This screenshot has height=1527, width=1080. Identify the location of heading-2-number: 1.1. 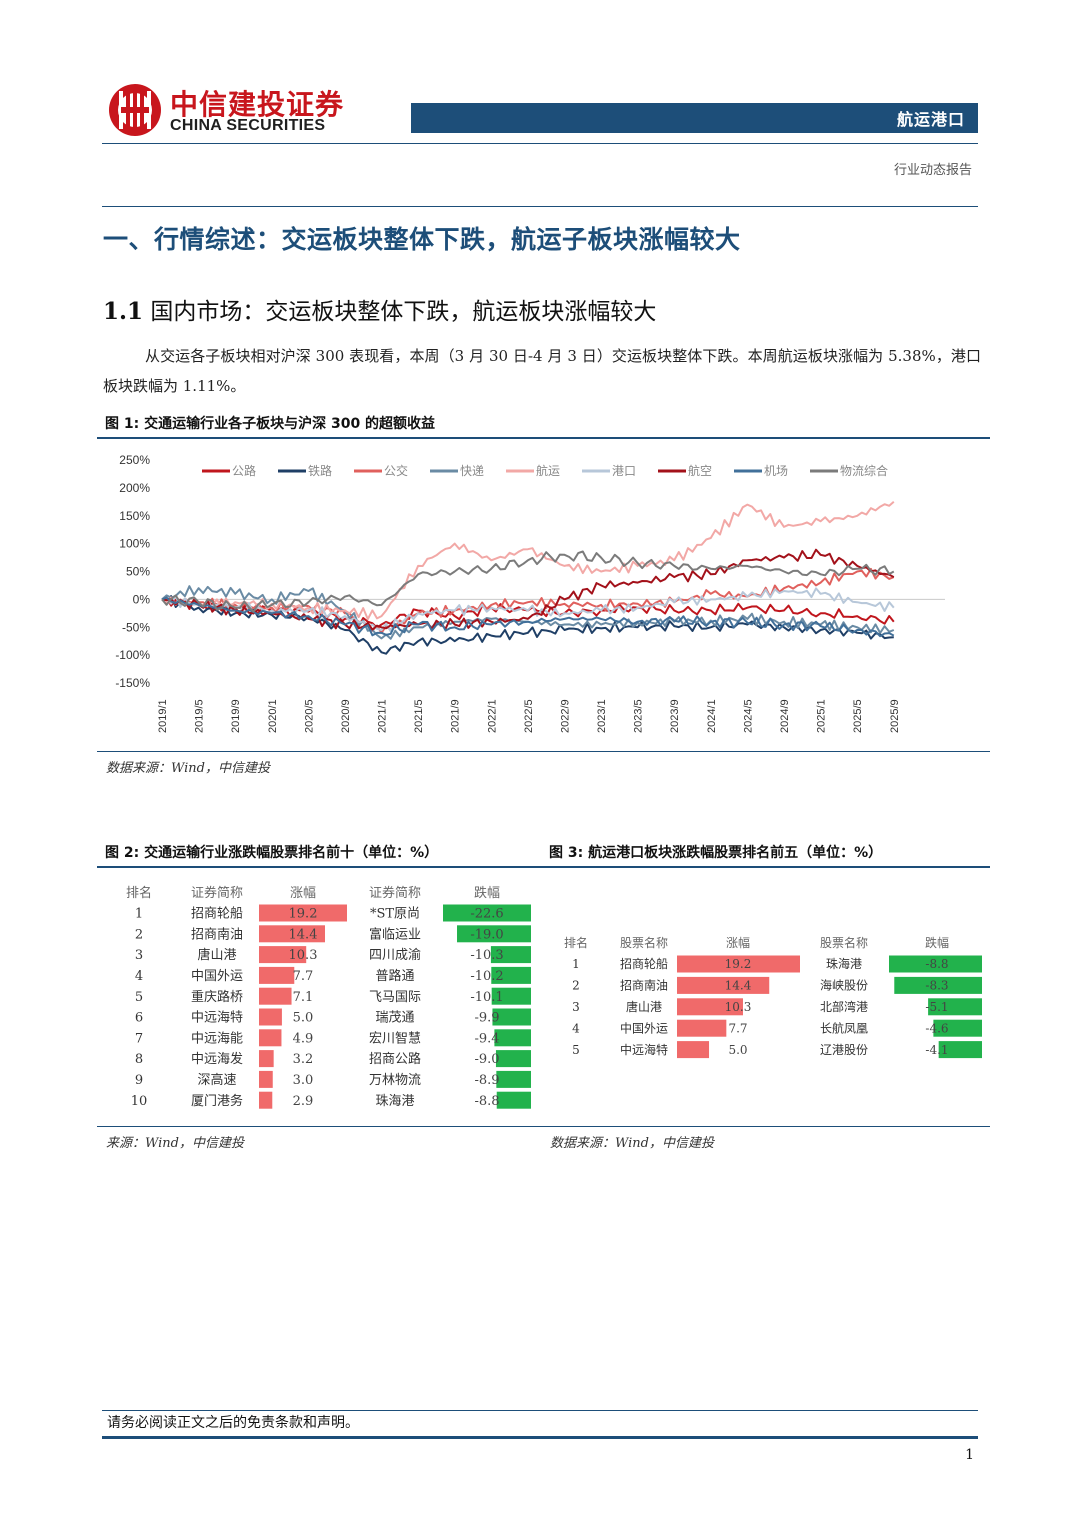
(123, 311).